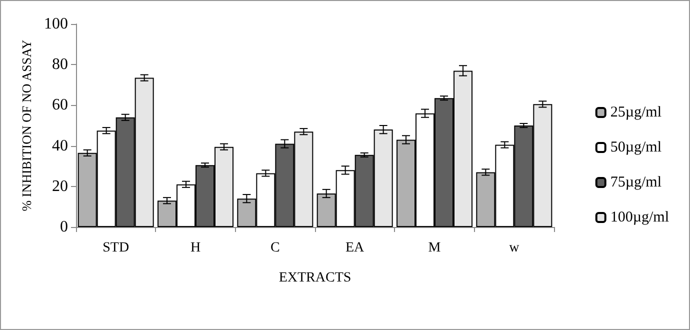  I want to click on legend-label: 75µg/ml, so click(636, 182).